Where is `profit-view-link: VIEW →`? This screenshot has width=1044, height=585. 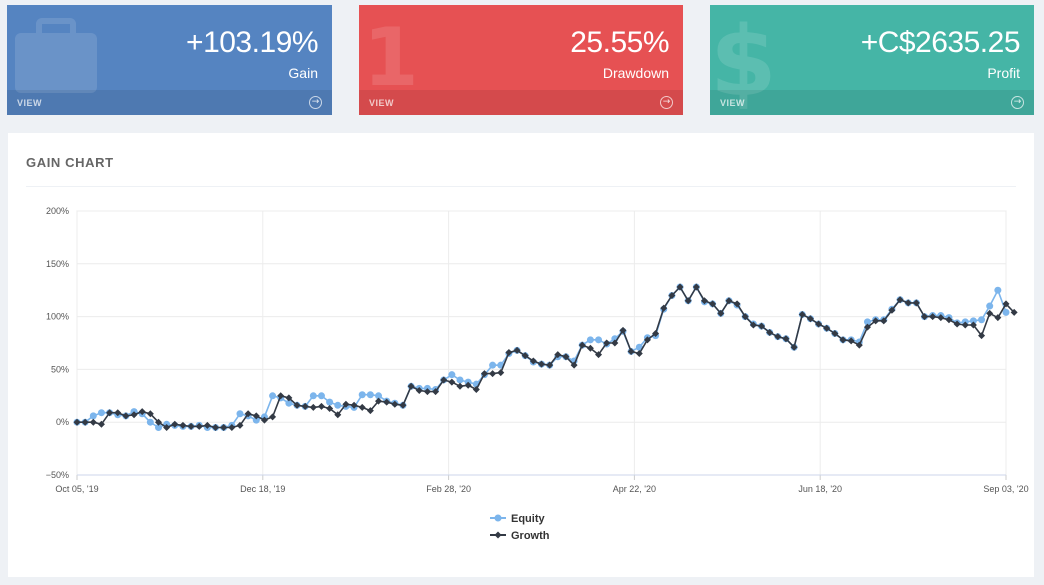
profit-view-link: VIEW → is located at coordinates (872, 102).